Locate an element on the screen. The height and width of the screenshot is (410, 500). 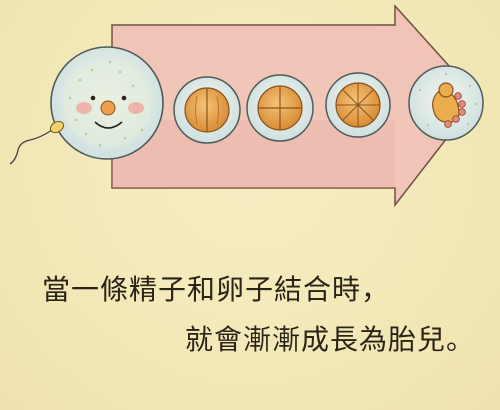
four-cell-stage is located at coordinates (280, 108).